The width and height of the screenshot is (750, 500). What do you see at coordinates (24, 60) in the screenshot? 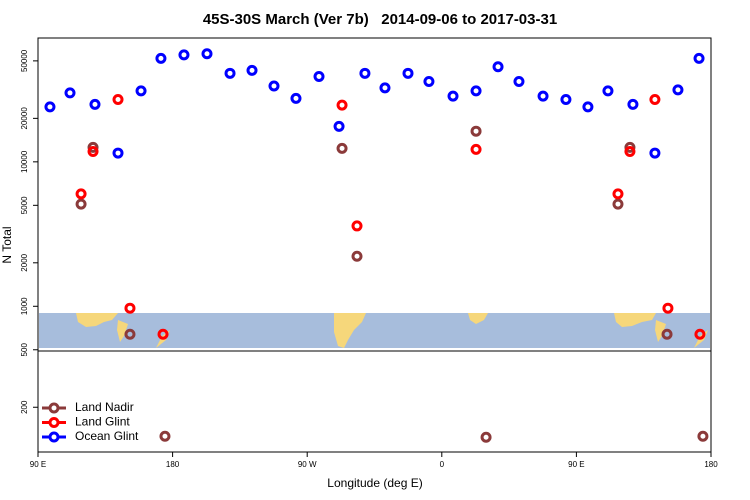
I see `y-tick-label: 50000` at bounding box center [24, 60].